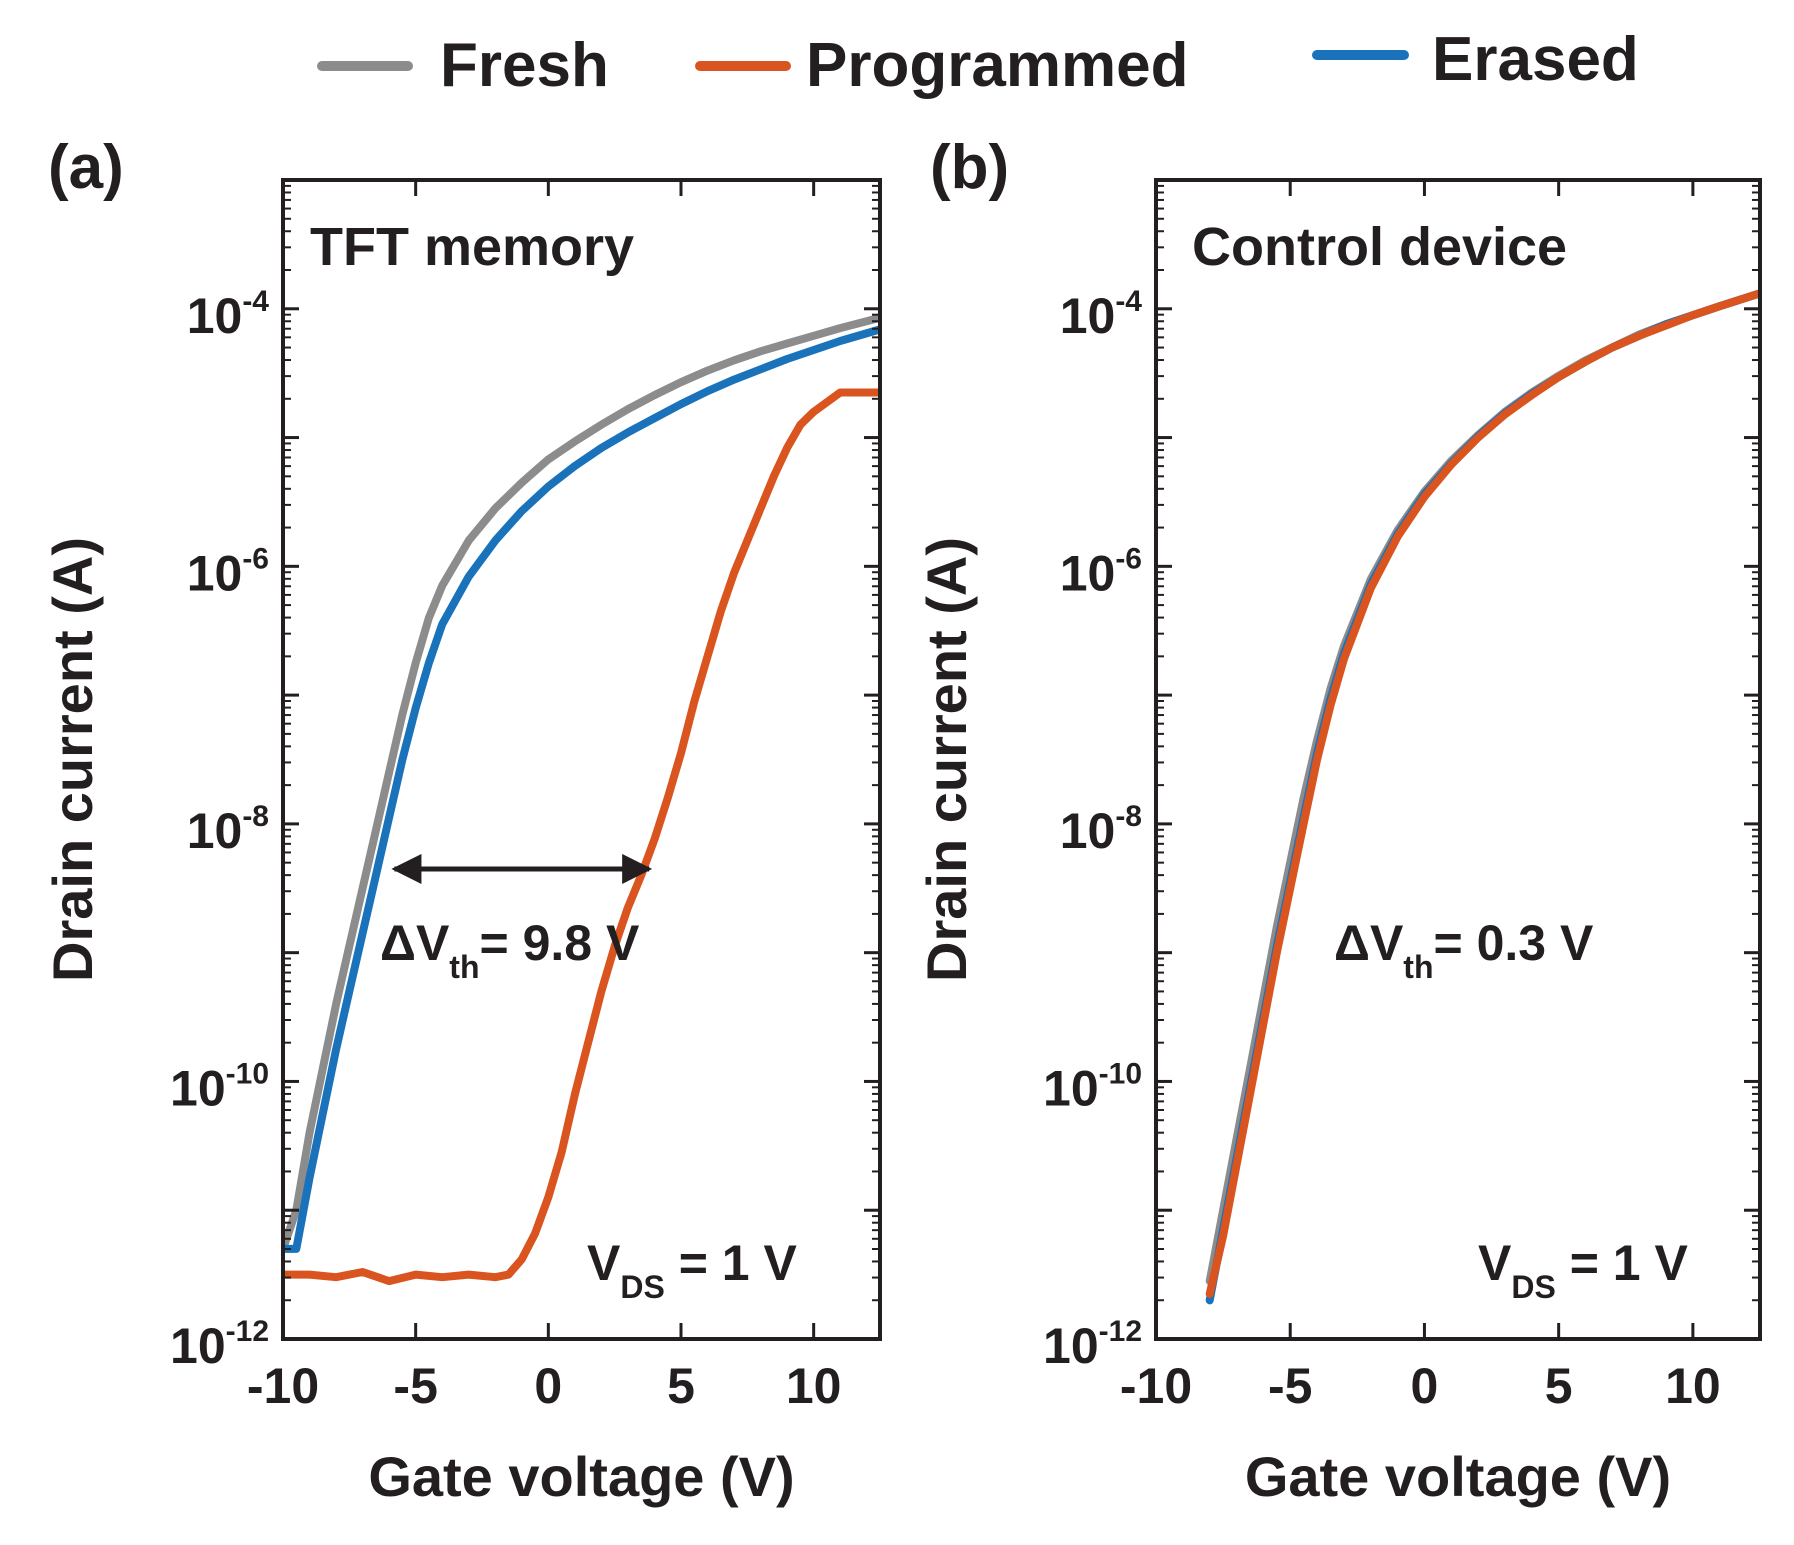 This screenshot has width=1794, height=1545. I want to click on legend-item-programmed: Programmed, so click(941, 65).